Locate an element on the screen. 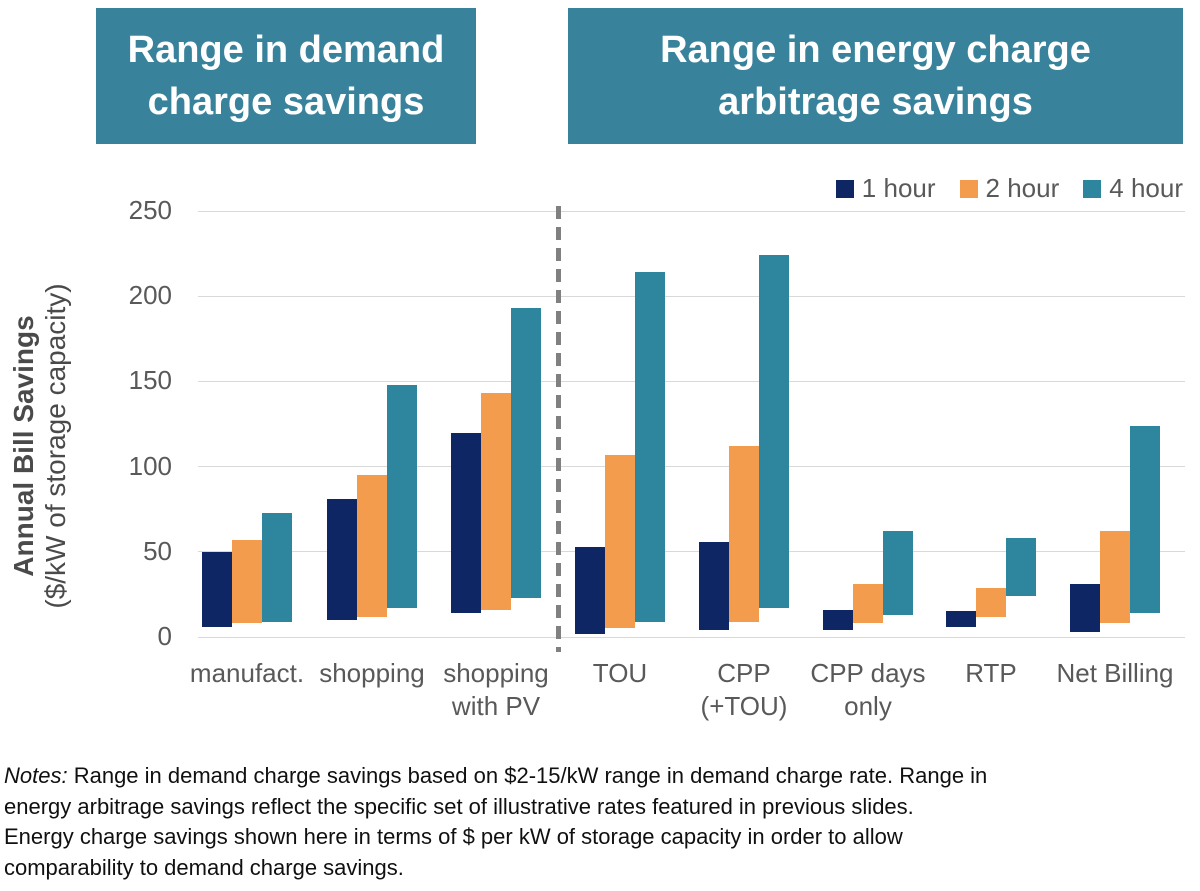 The image size is (1200, 891). bar-2-hour-tou is located at coordinates (620, 541).